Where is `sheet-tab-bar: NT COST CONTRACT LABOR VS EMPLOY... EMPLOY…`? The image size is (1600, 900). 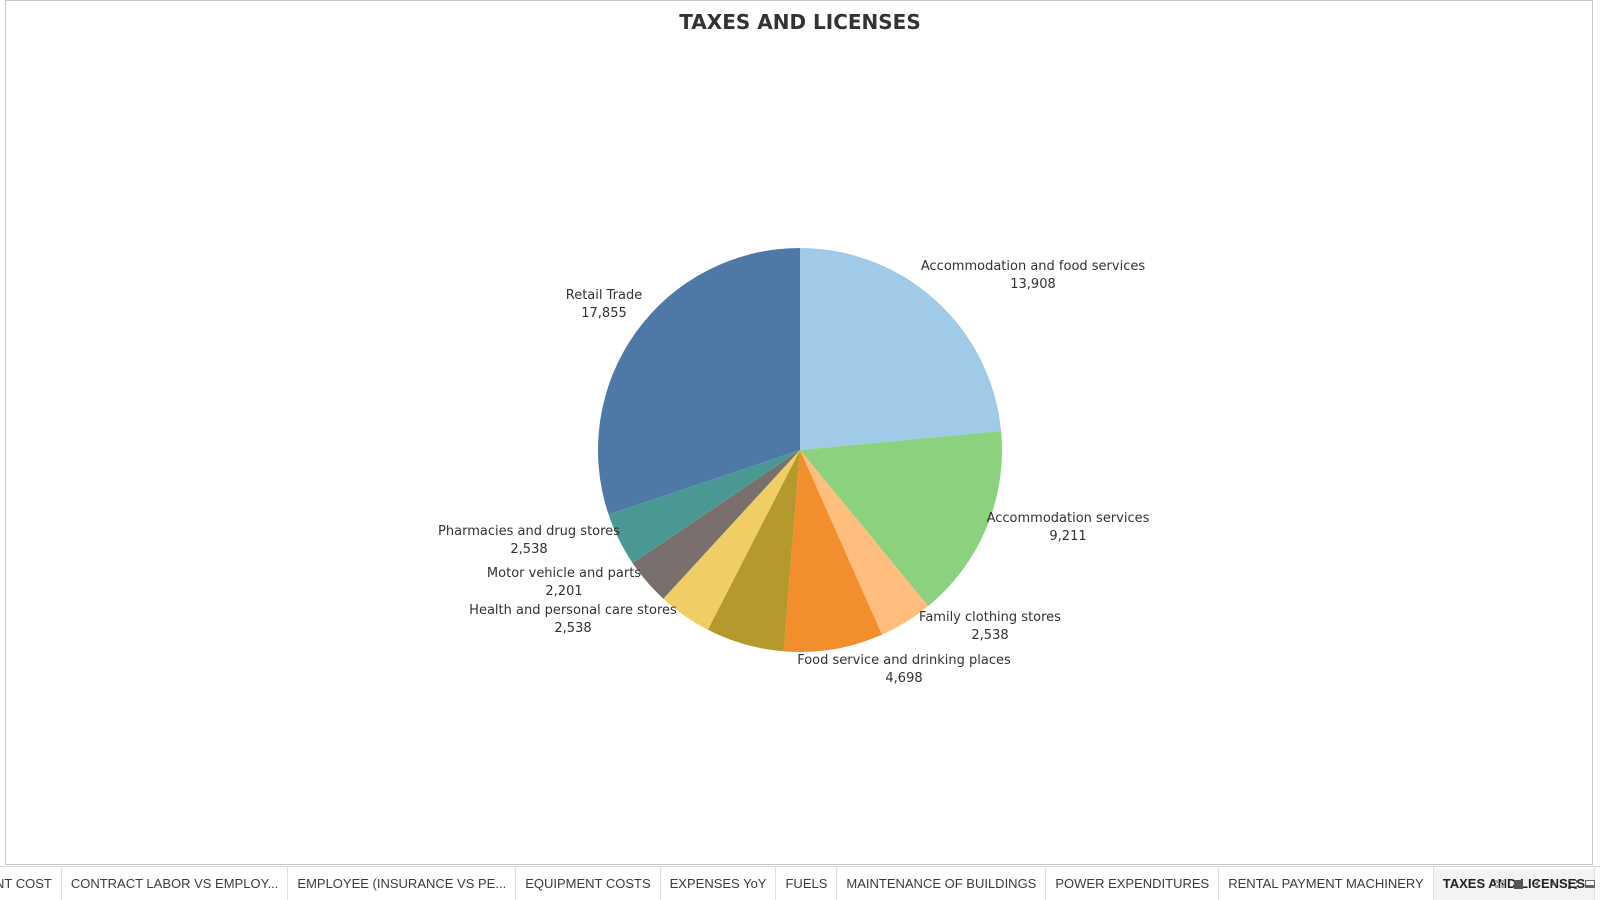
sheet-tab-bar: NT COST CONTRACT LABOR VS EMPLOY... EMPLOY… is located at coordinates (800, 883).